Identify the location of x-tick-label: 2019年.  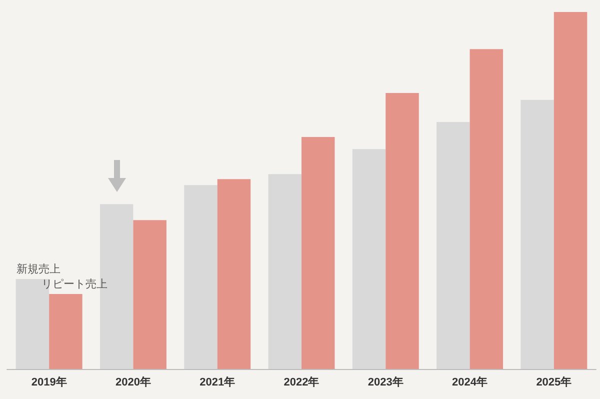
(49, 382).